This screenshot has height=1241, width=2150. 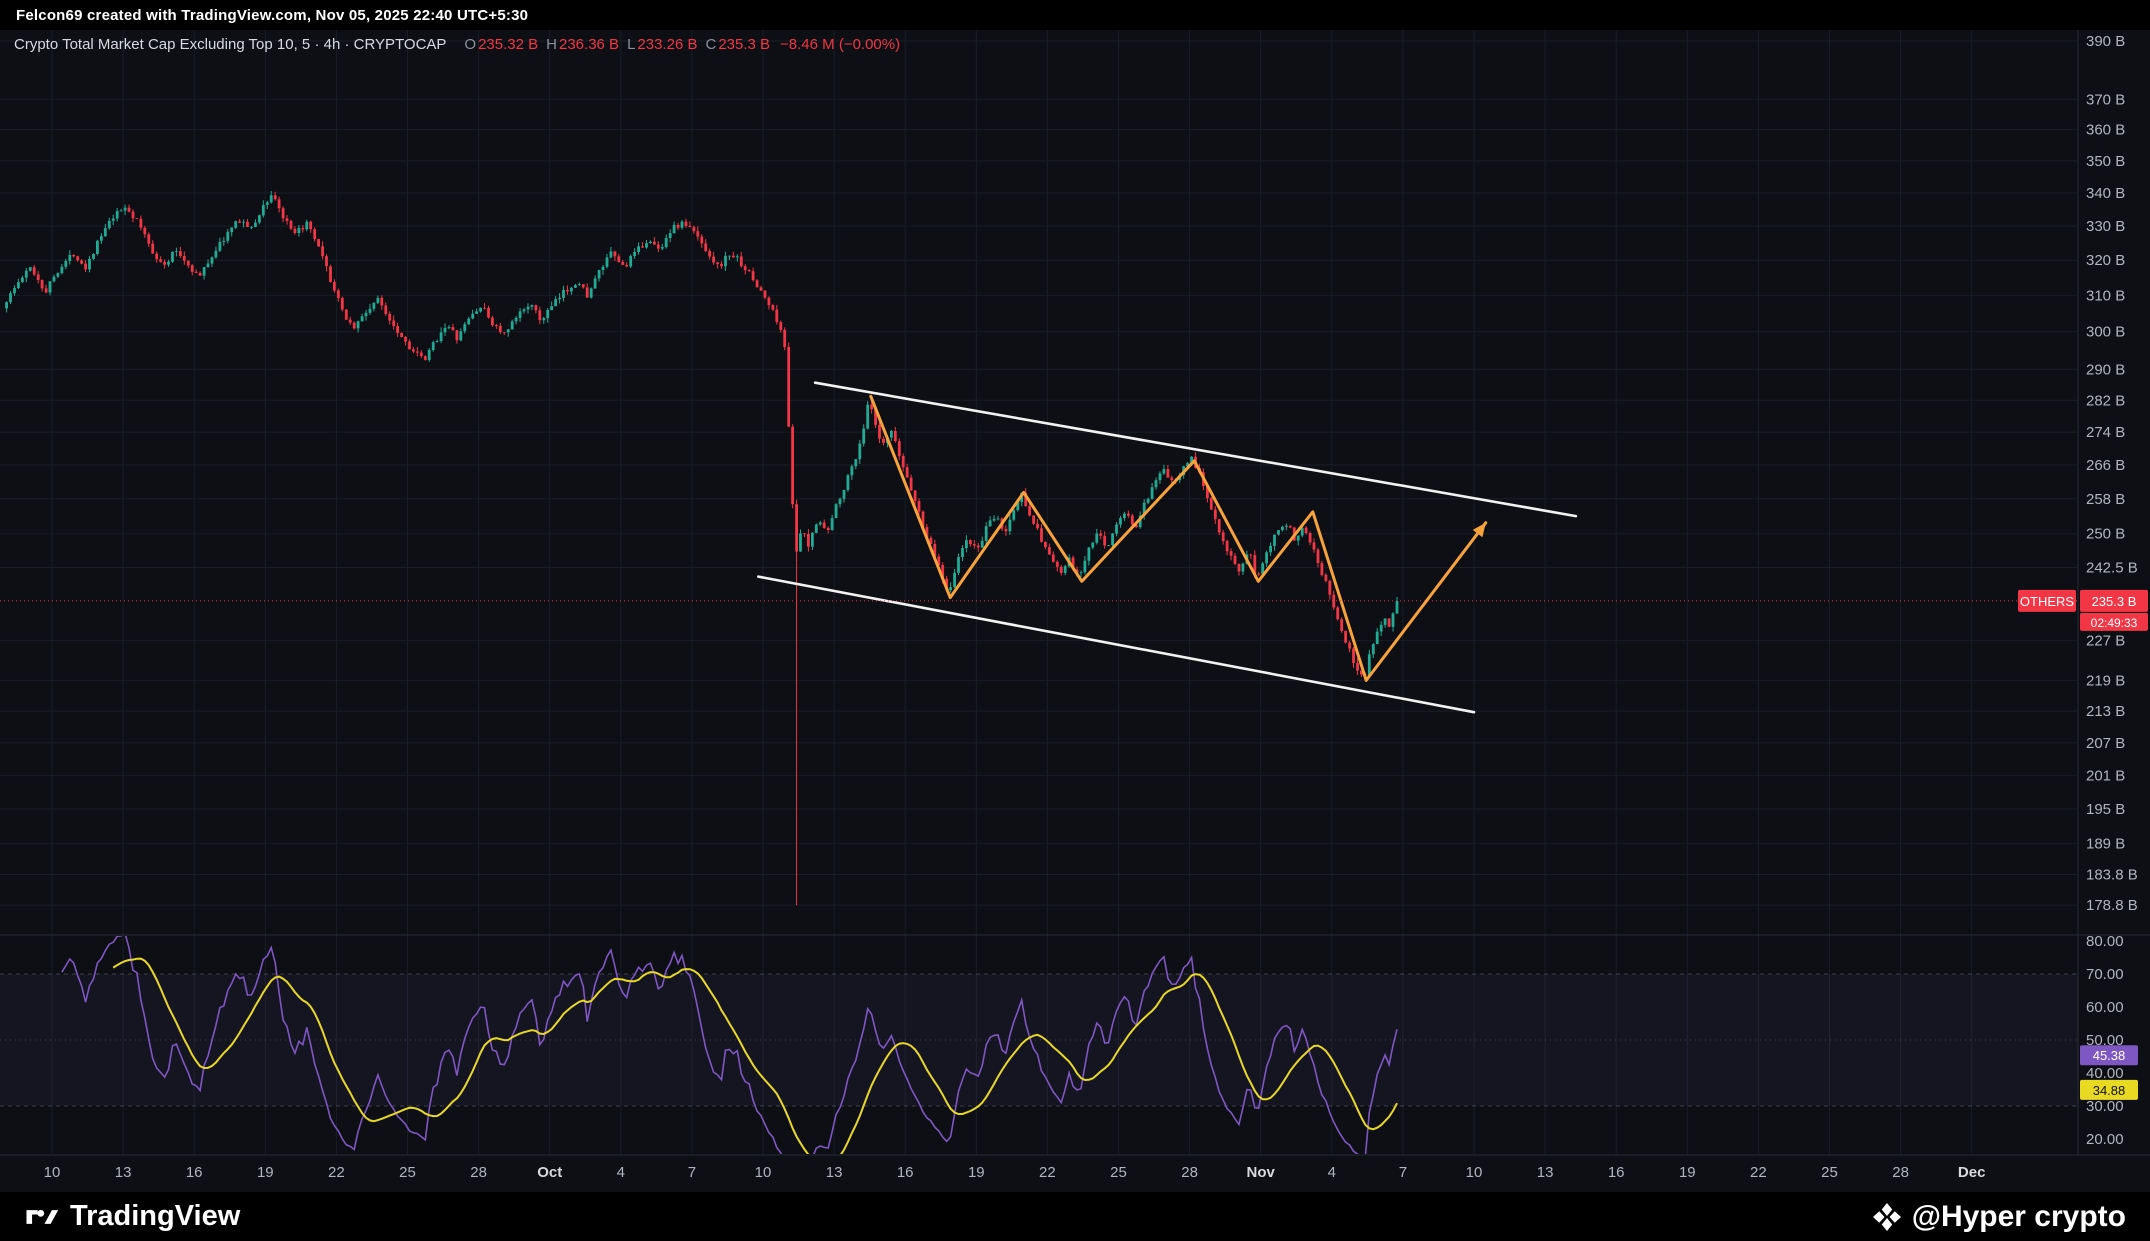 What do you see at coordinates (2105, 400) in the screenshot?
I see `svg-text: 282 B` at bounding box center [2105, 400].